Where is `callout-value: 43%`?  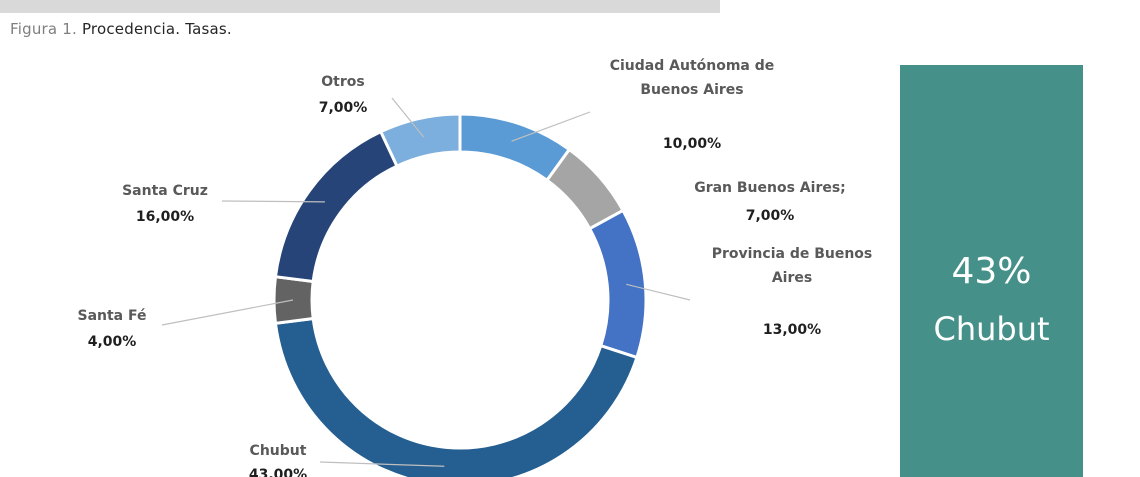 callout-value: 43% is located at coordinates (991, 271).